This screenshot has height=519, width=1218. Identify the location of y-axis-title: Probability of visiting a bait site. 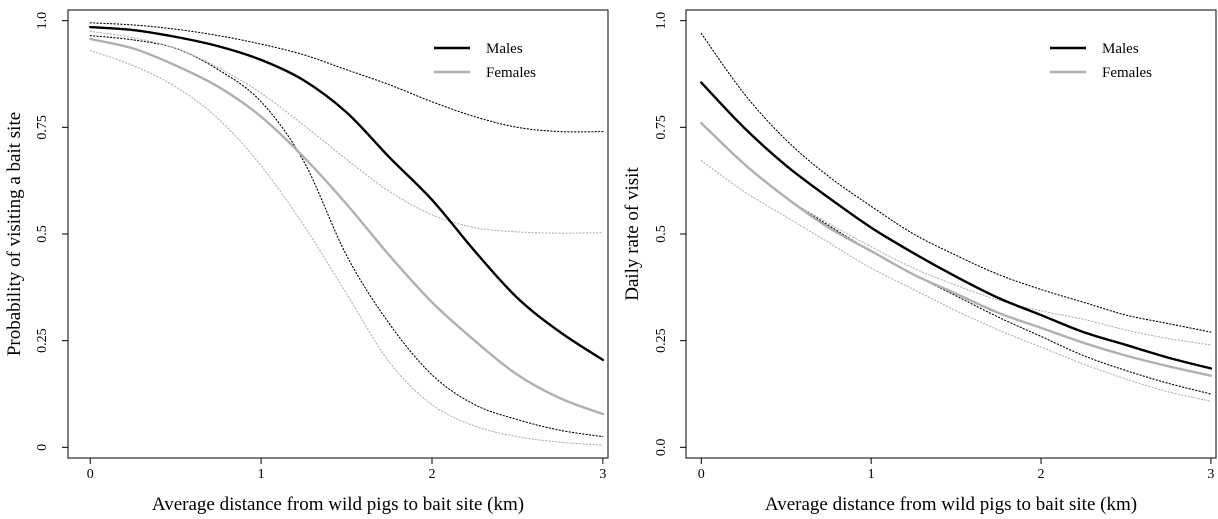
(14, 234).